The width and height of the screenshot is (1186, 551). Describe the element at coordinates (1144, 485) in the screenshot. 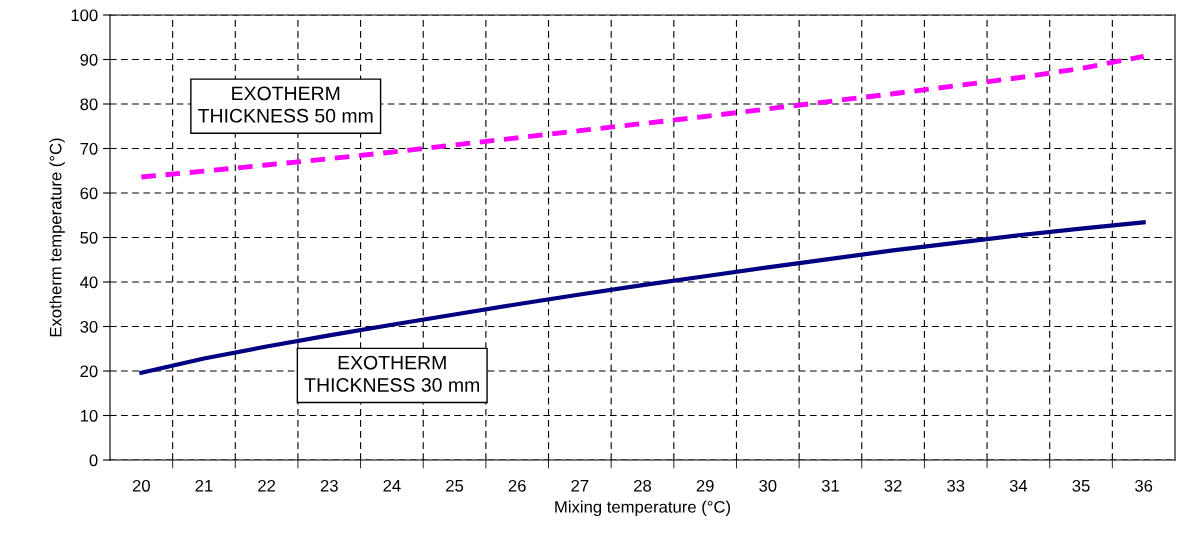

I see `x-tick-label: 36` at that location.